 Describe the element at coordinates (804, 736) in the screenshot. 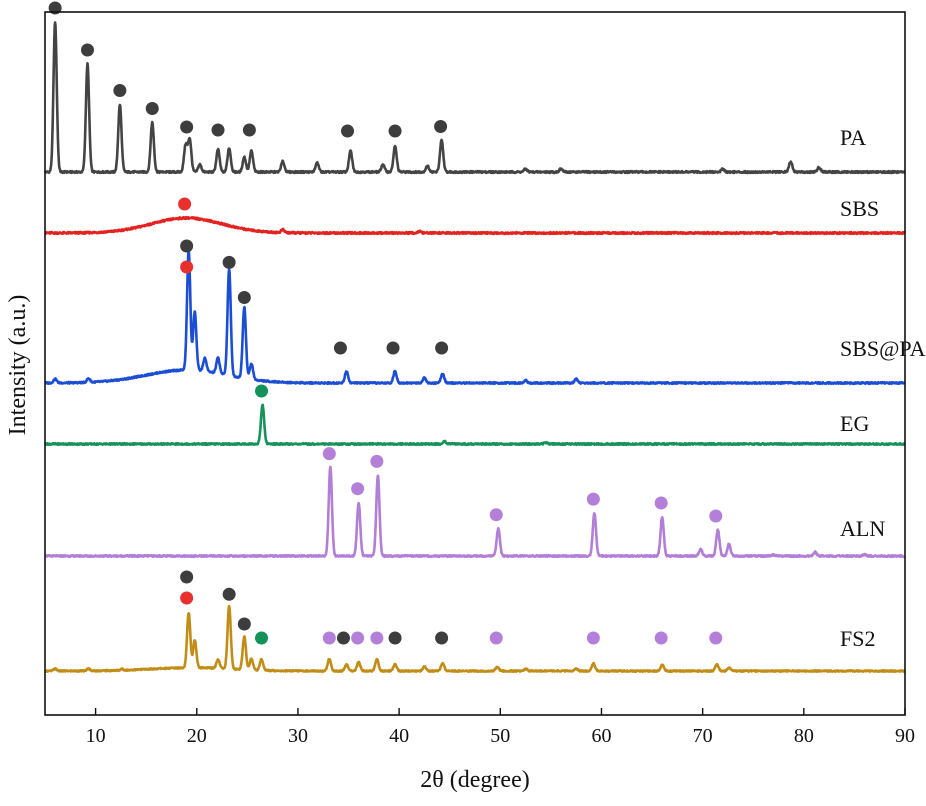

I see `x-tick-label-80: 80` at that location.